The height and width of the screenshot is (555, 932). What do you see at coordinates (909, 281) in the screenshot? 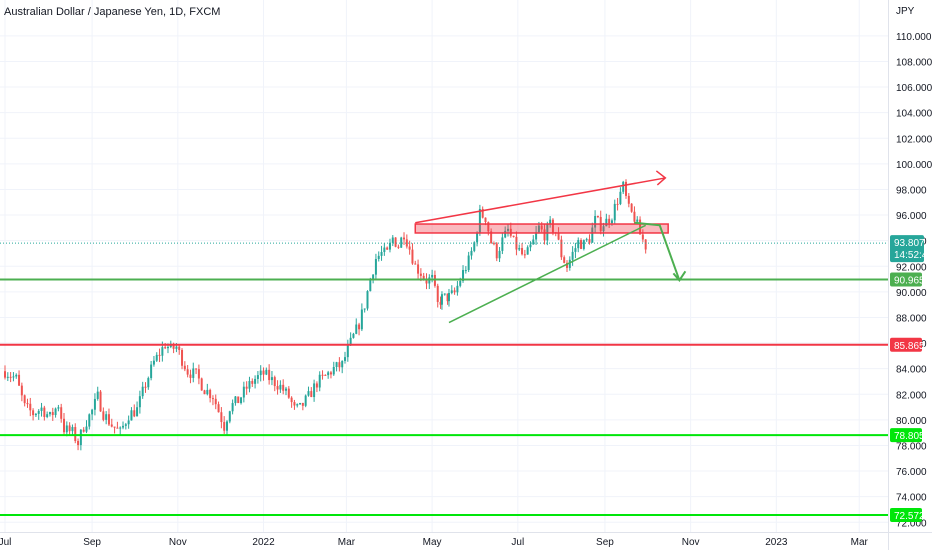
I see `level-price-label: 90.965` at bounding box center [909, 281].